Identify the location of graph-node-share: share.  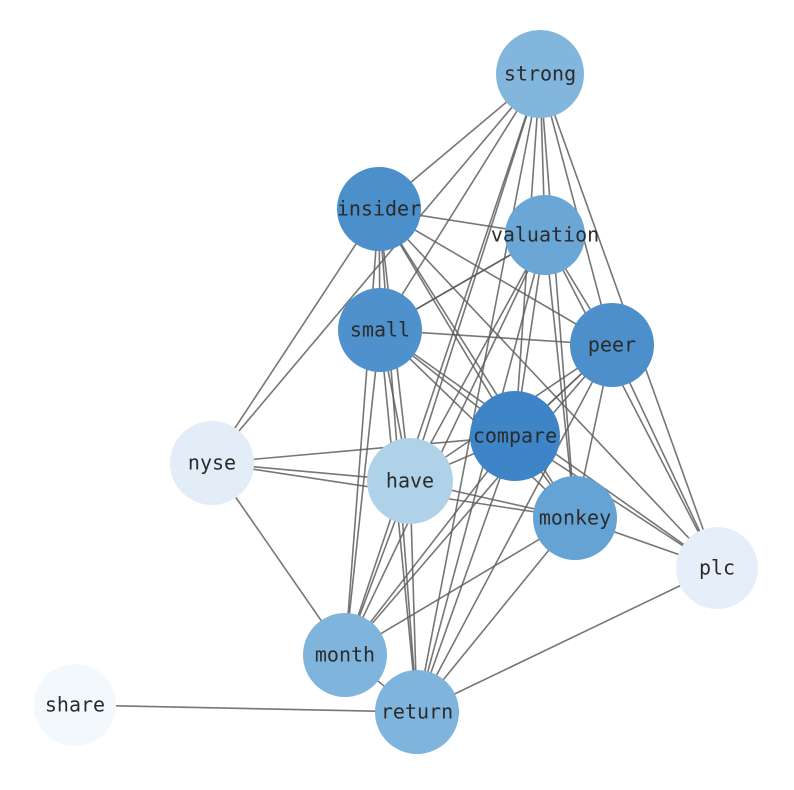
(75, 705).